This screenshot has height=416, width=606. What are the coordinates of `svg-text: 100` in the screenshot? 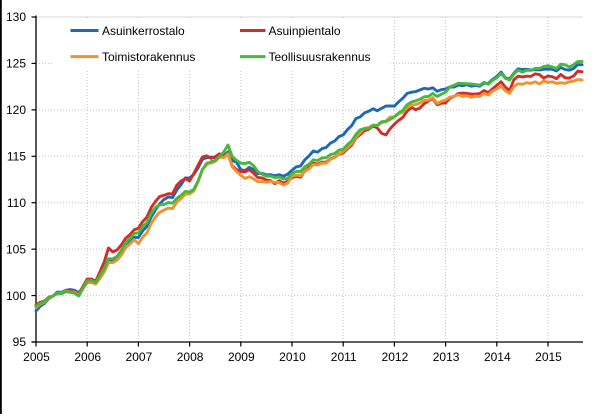 It's located at (16, 296).